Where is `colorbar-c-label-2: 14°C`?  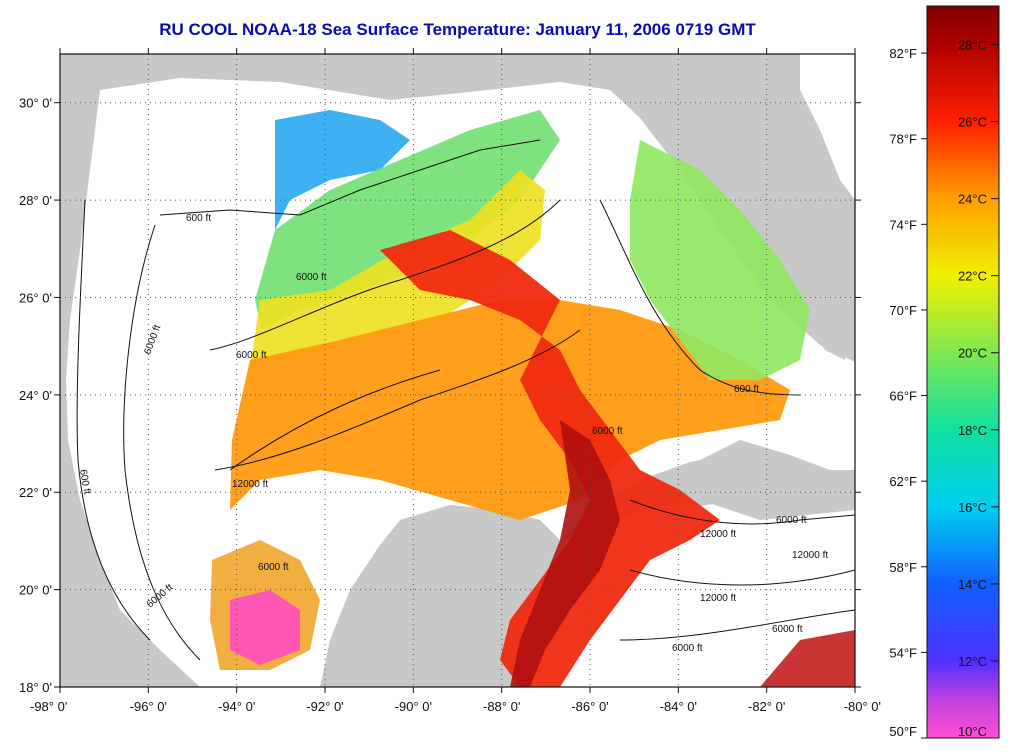
colorbar-c-label-2: 14°C is located at coordinates (972, 584).